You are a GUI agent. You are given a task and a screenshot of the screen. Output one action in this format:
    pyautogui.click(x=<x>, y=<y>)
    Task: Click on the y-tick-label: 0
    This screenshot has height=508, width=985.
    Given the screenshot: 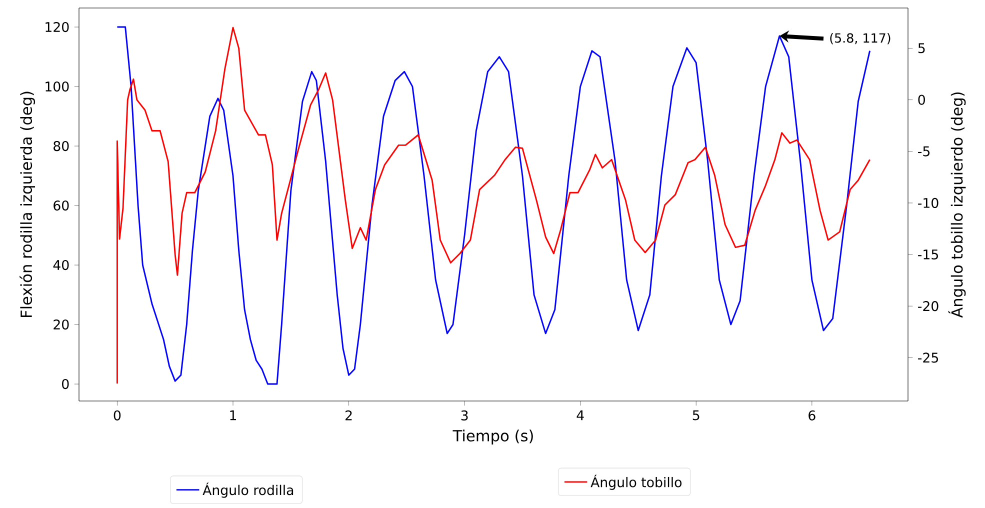 What is the action you would take?
    pyautogui.click(x=65, y=384)
    